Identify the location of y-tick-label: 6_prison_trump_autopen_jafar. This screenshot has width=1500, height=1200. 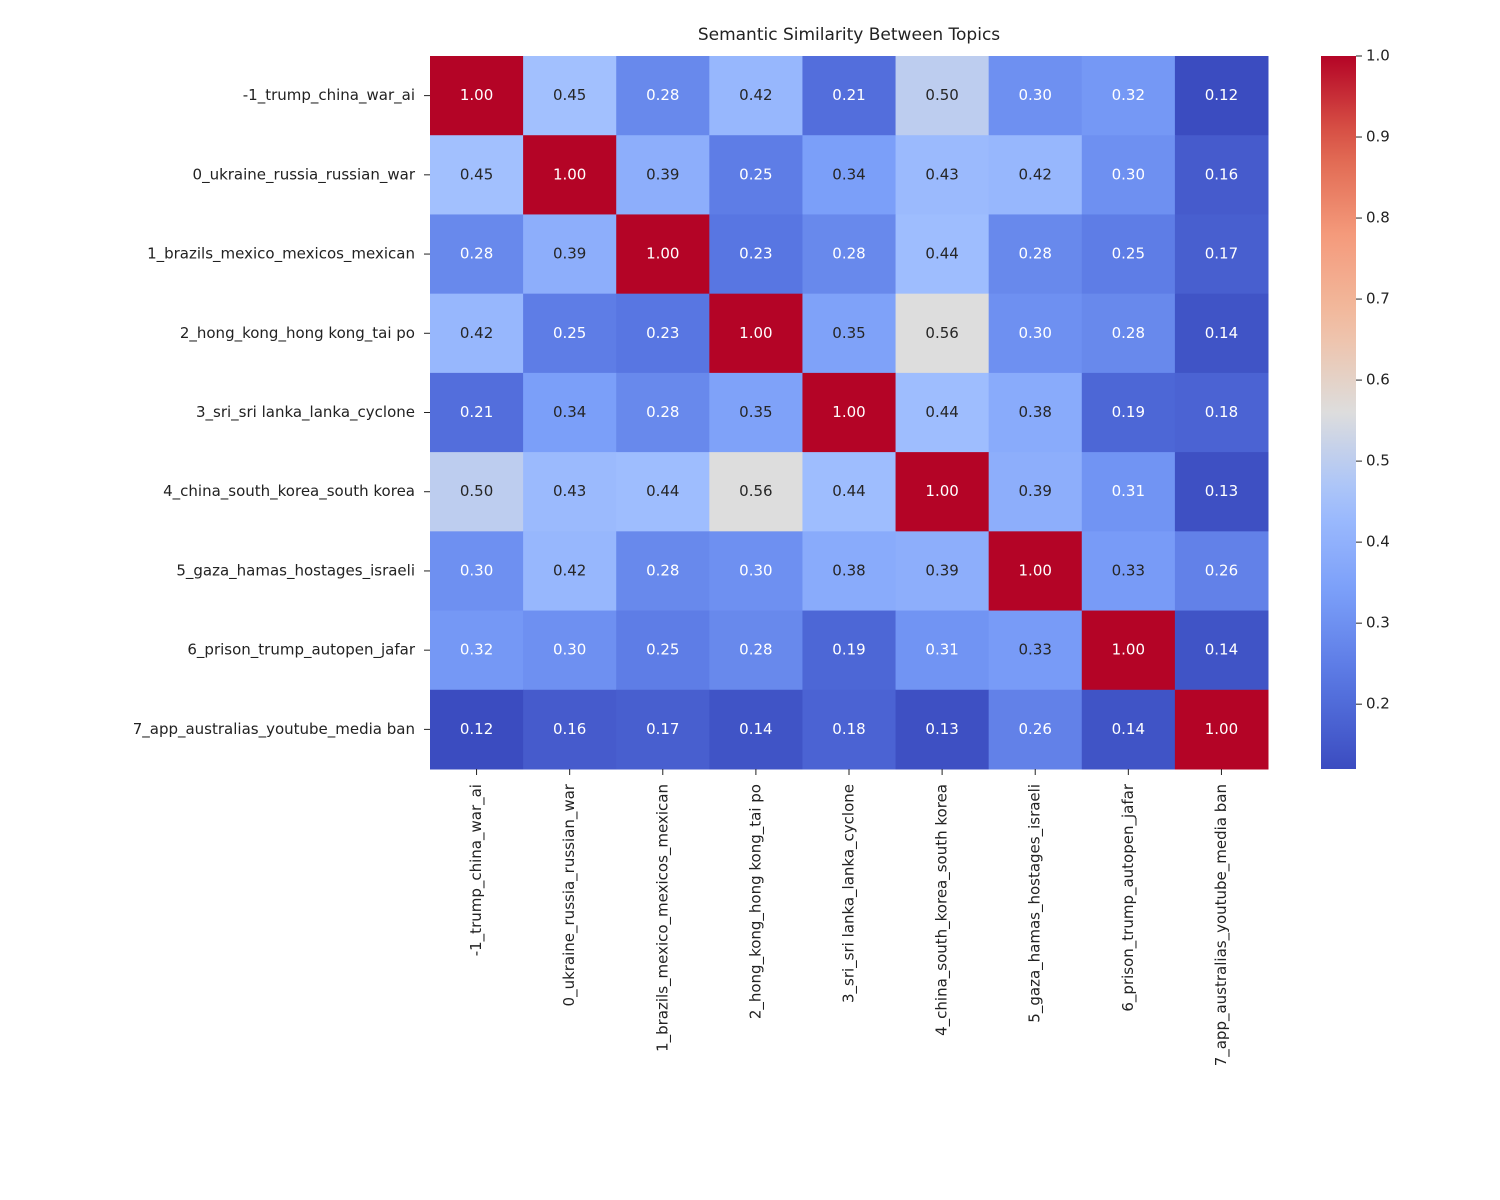
(301, 650).